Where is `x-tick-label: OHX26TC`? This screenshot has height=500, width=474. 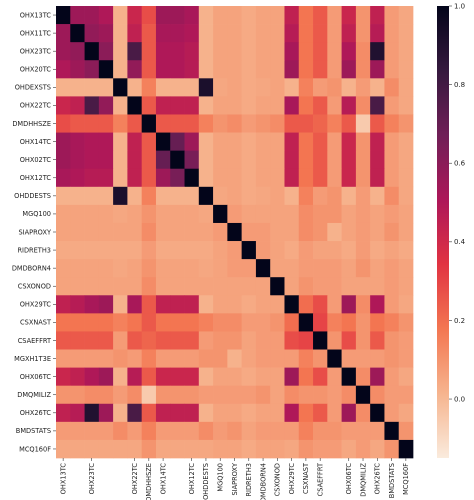 x-tick-label: OHX26TC is located at coordinates (378, 479).